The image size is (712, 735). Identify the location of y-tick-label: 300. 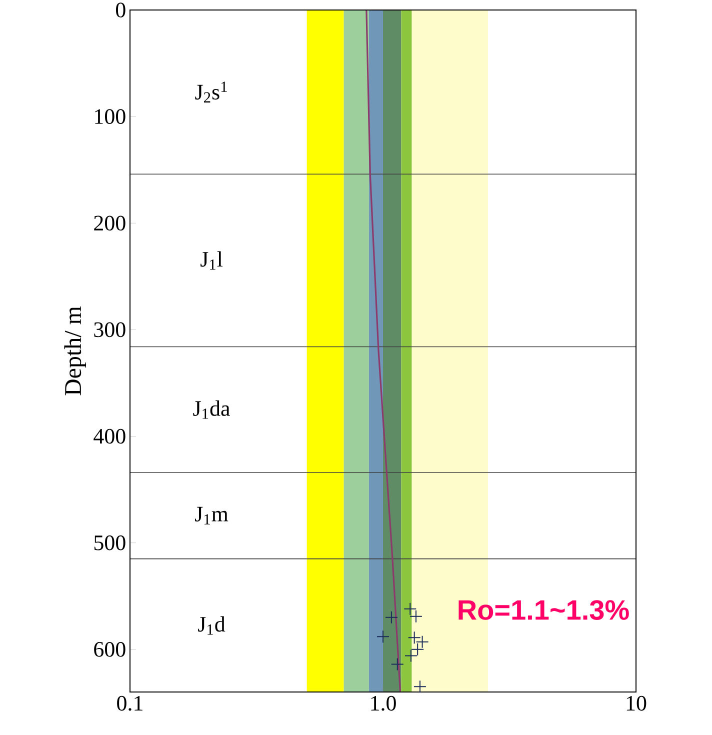
(110, 330).